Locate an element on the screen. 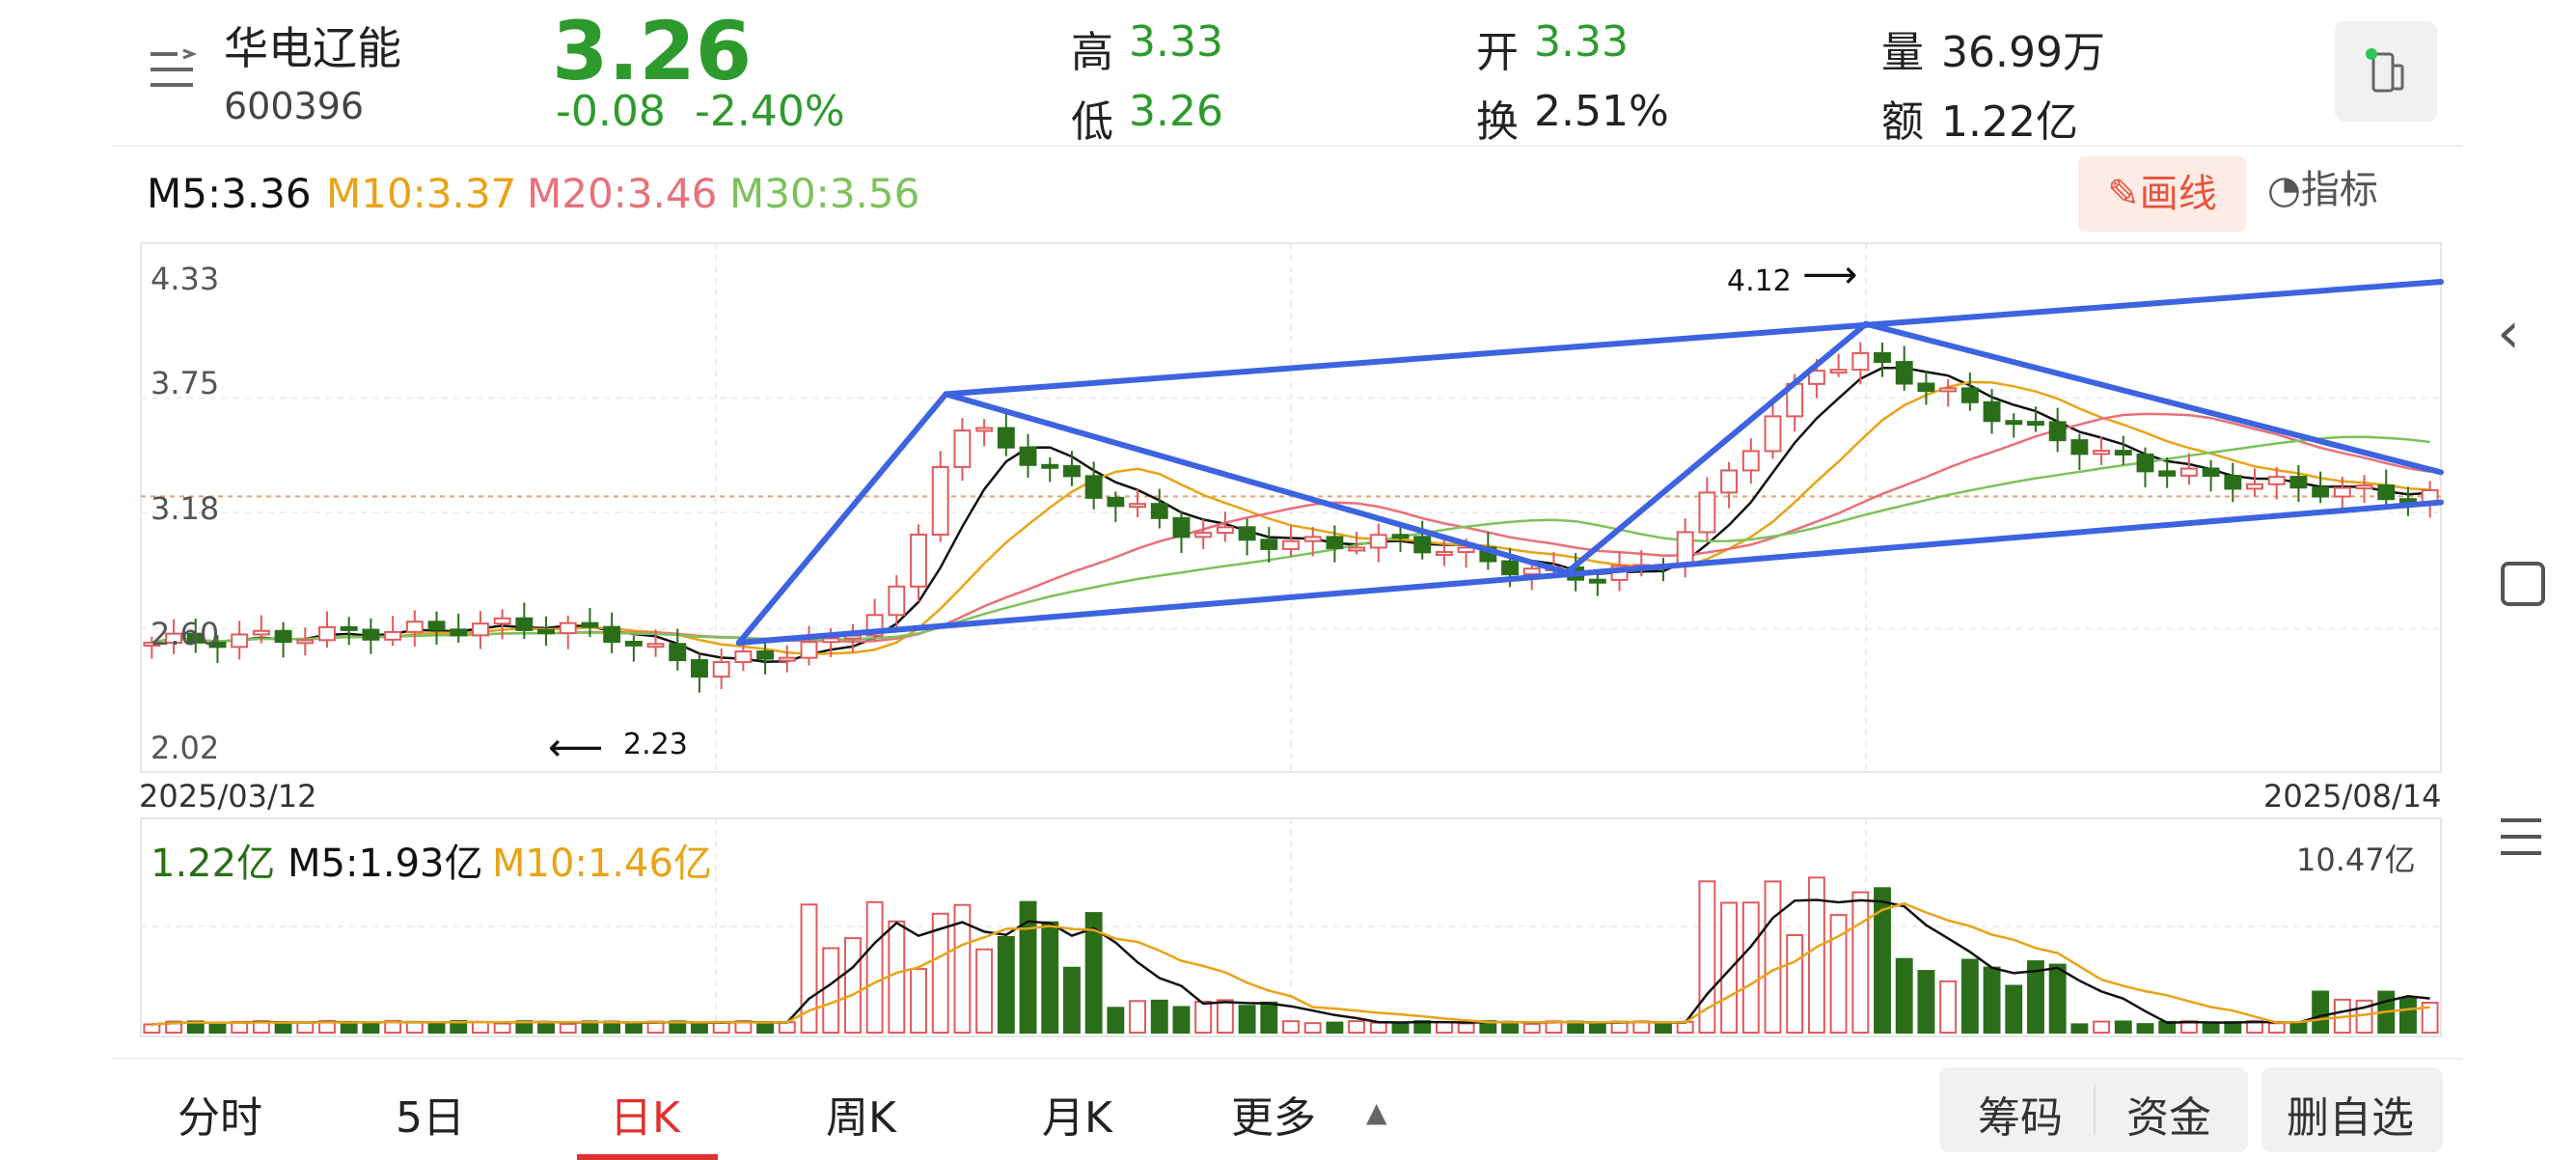 The width and height of the screenshot is (2576, 1160). funds-button: 资金 is located at coordinates (2169, 1118).